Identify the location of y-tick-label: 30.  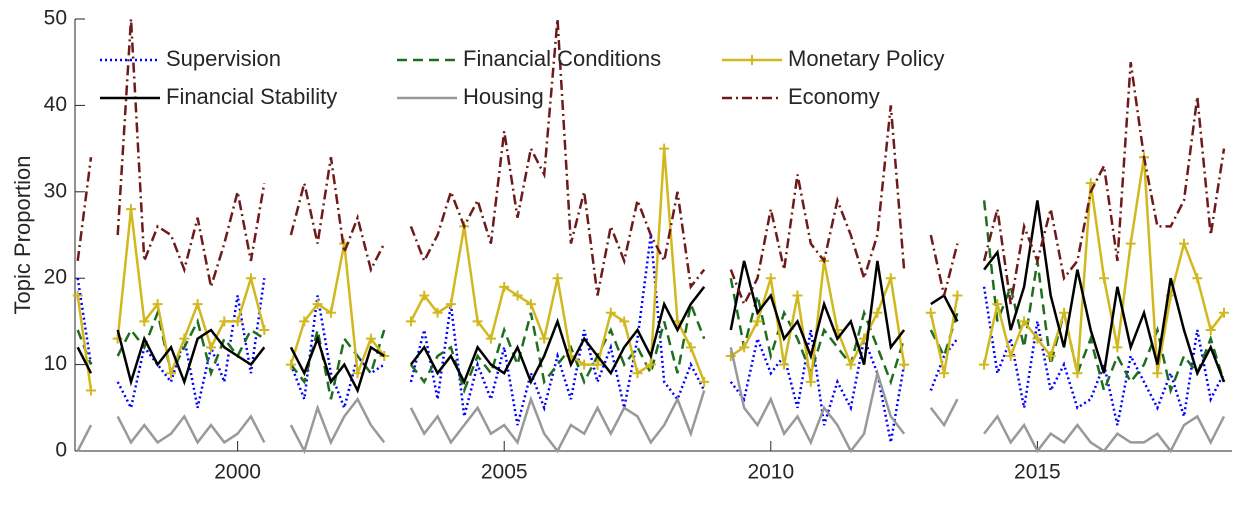
(55, 190).